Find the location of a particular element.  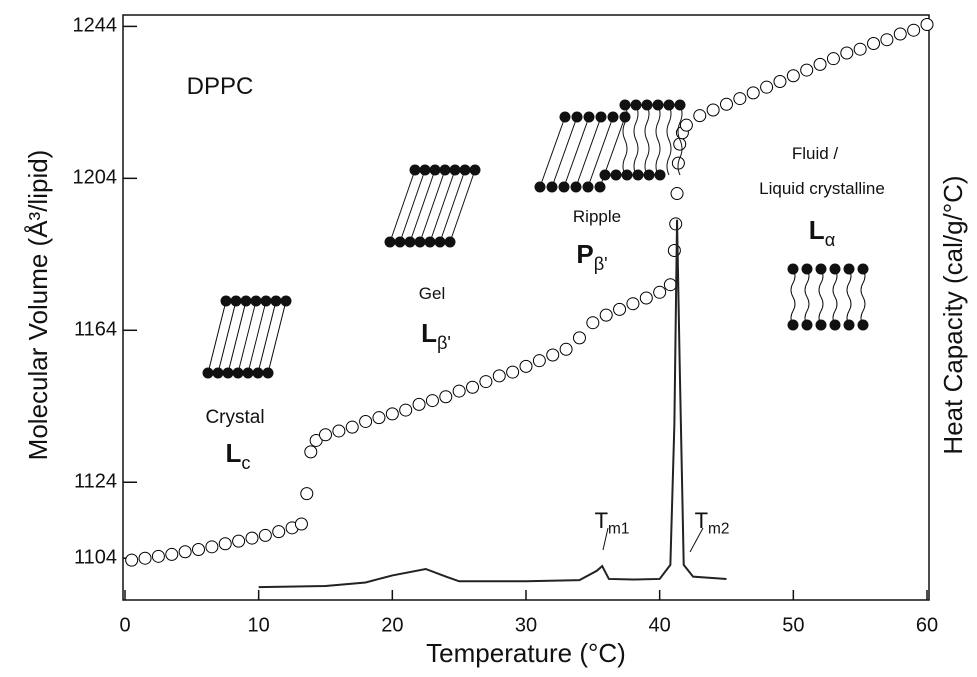

annotation-text: Gel is located at coordinates (432, 293).